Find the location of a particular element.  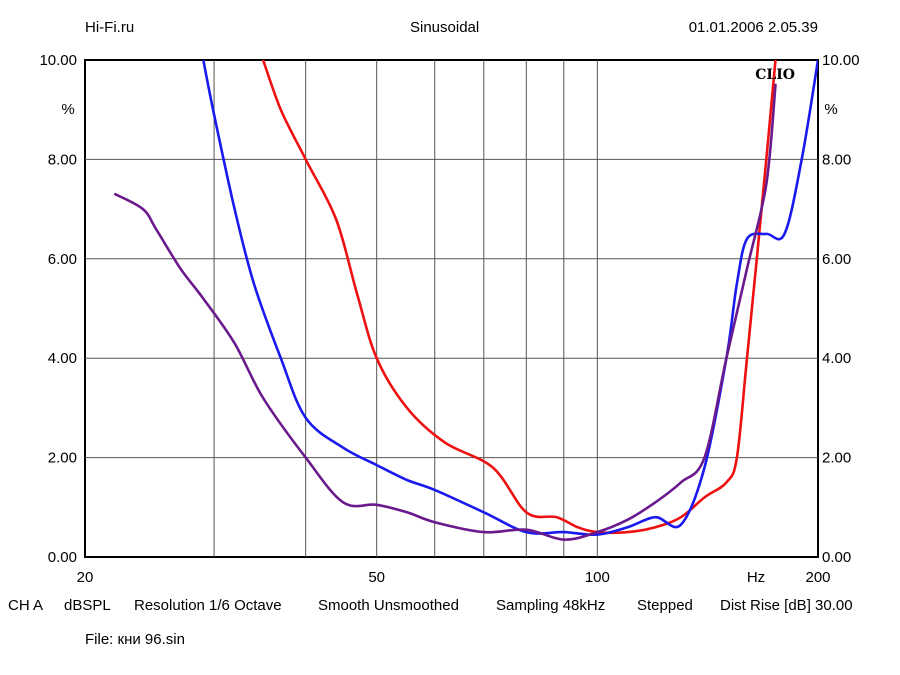

y-unit-label-right: % is located at coordinates (830, 109).